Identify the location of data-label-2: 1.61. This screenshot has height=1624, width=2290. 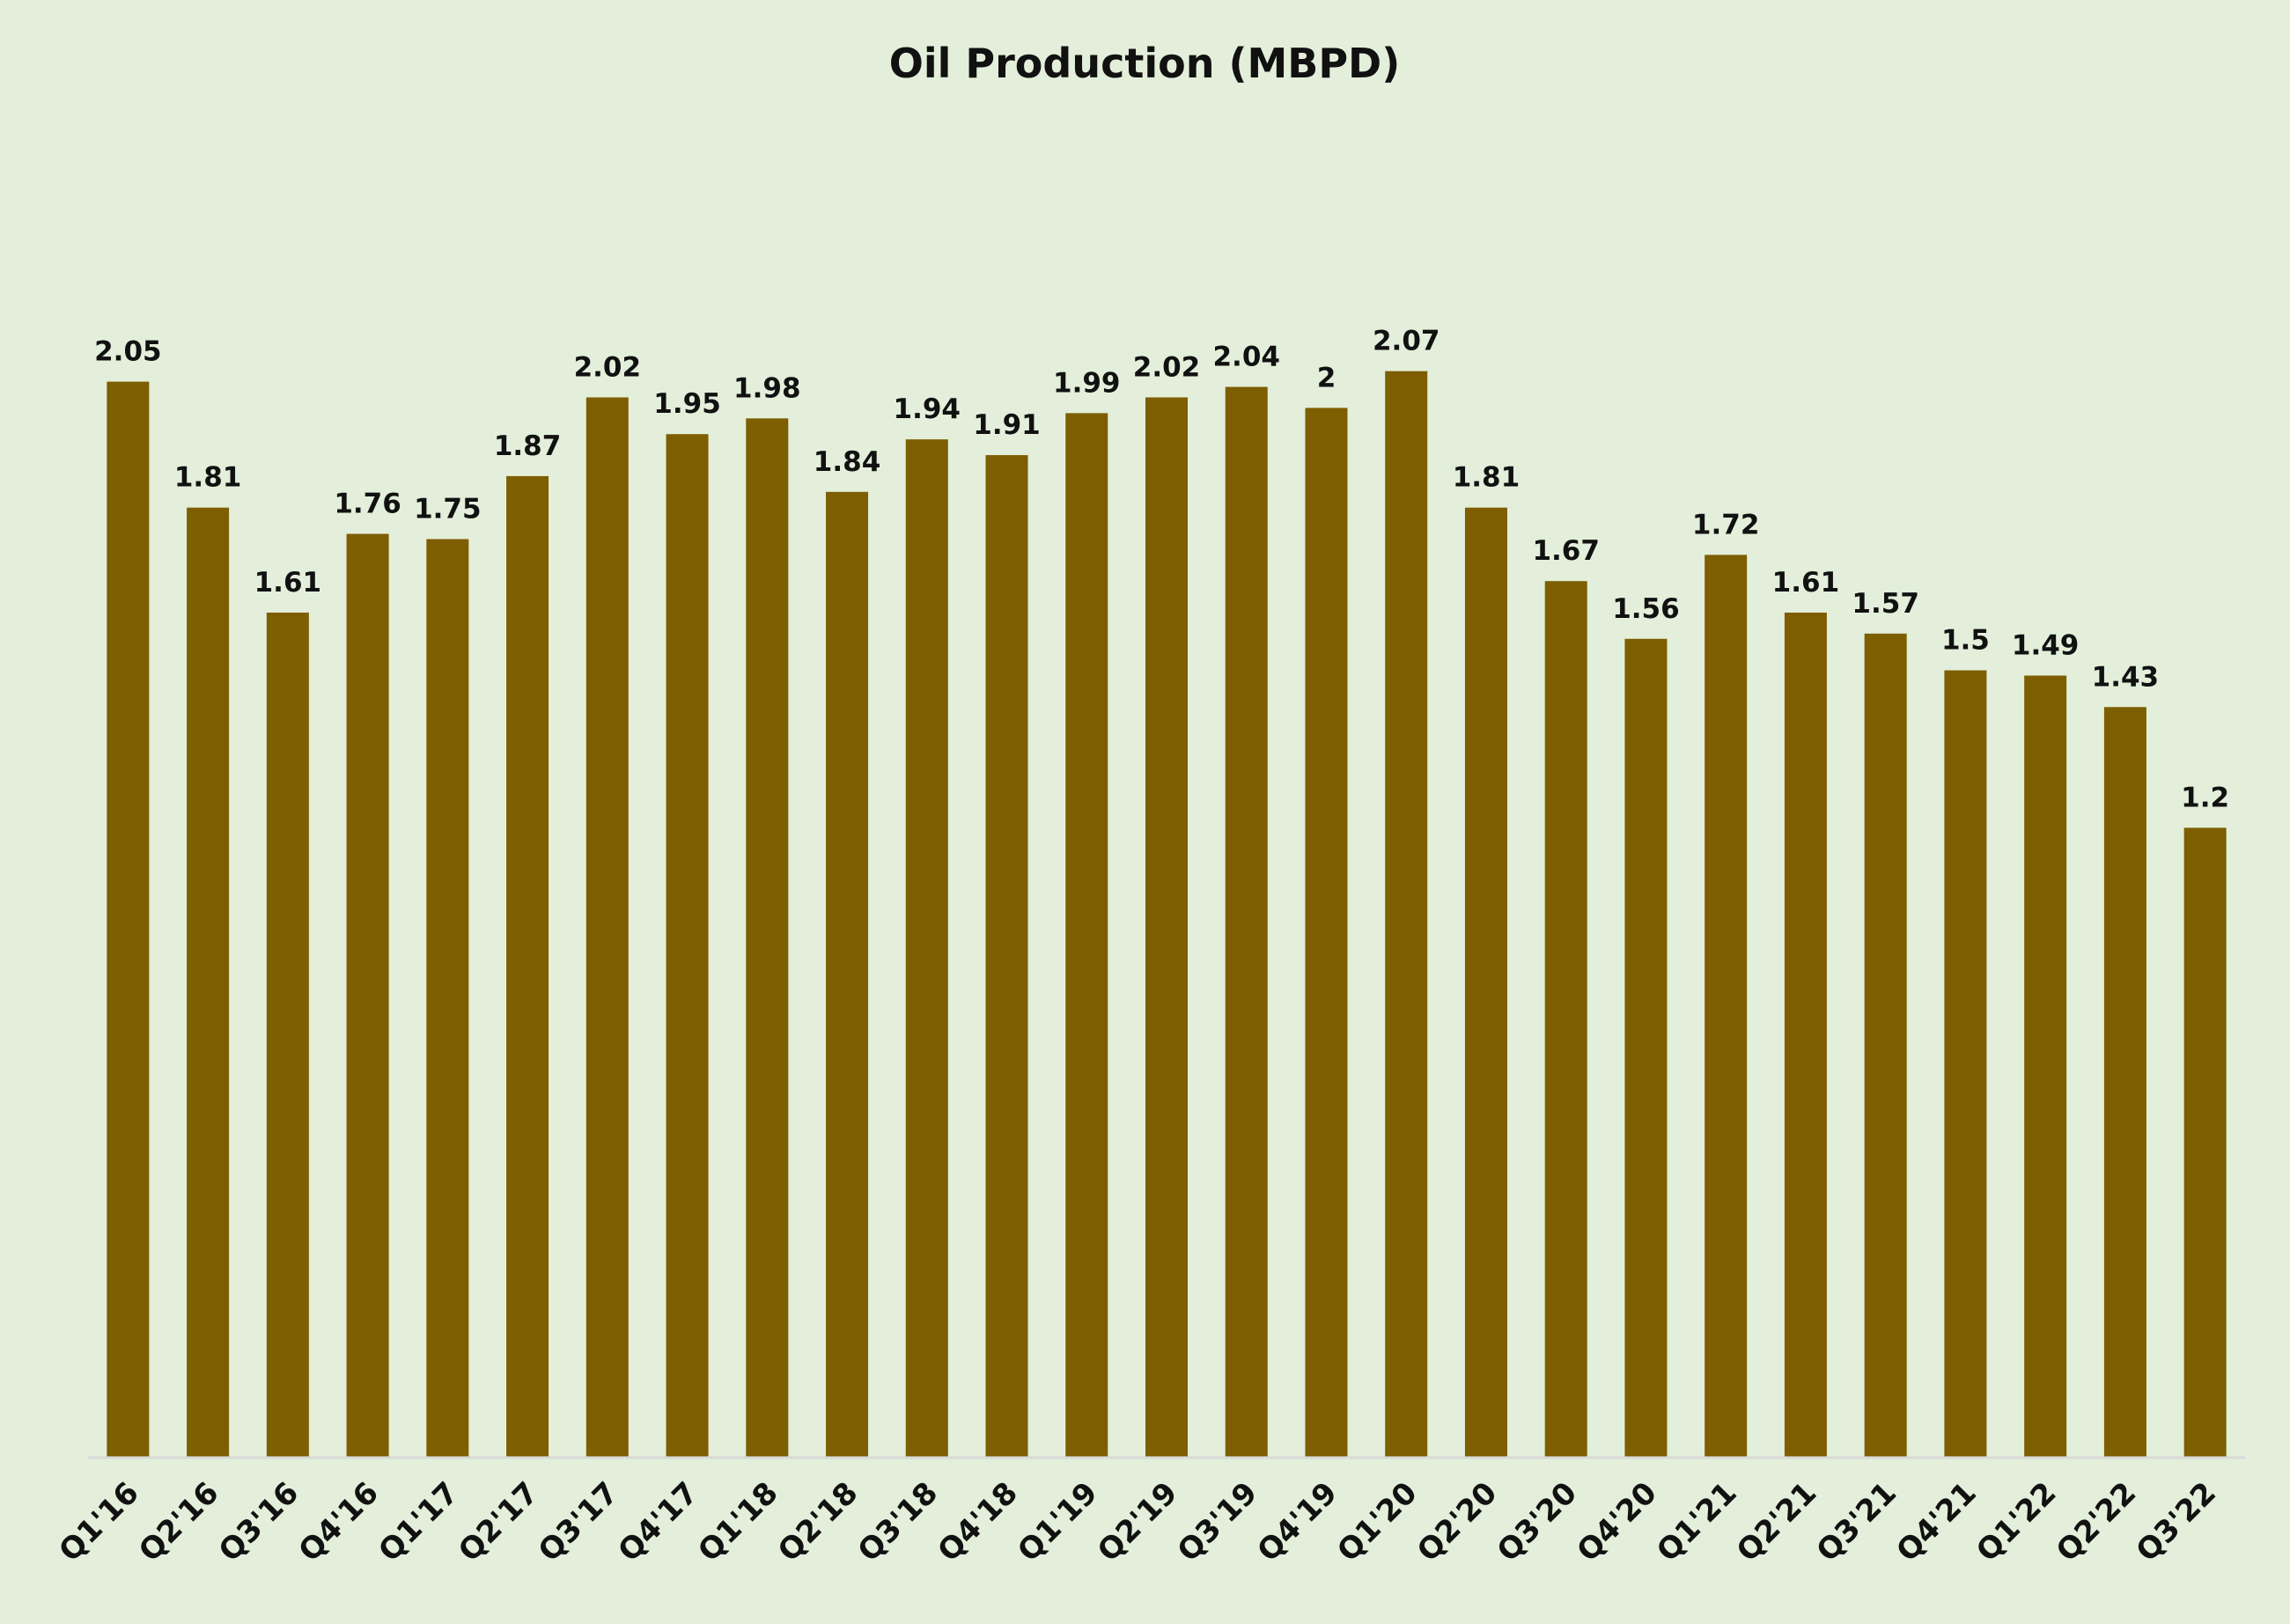
(288, 583).